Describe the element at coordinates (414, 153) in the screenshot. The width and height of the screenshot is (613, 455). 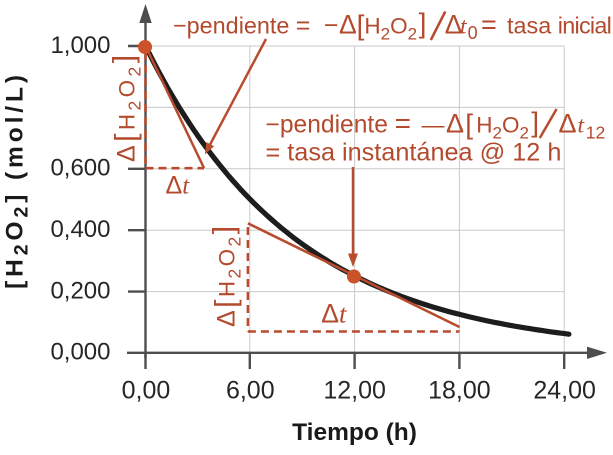
I see `svg-text: = tasa instantánea @ 12 h` at that location.